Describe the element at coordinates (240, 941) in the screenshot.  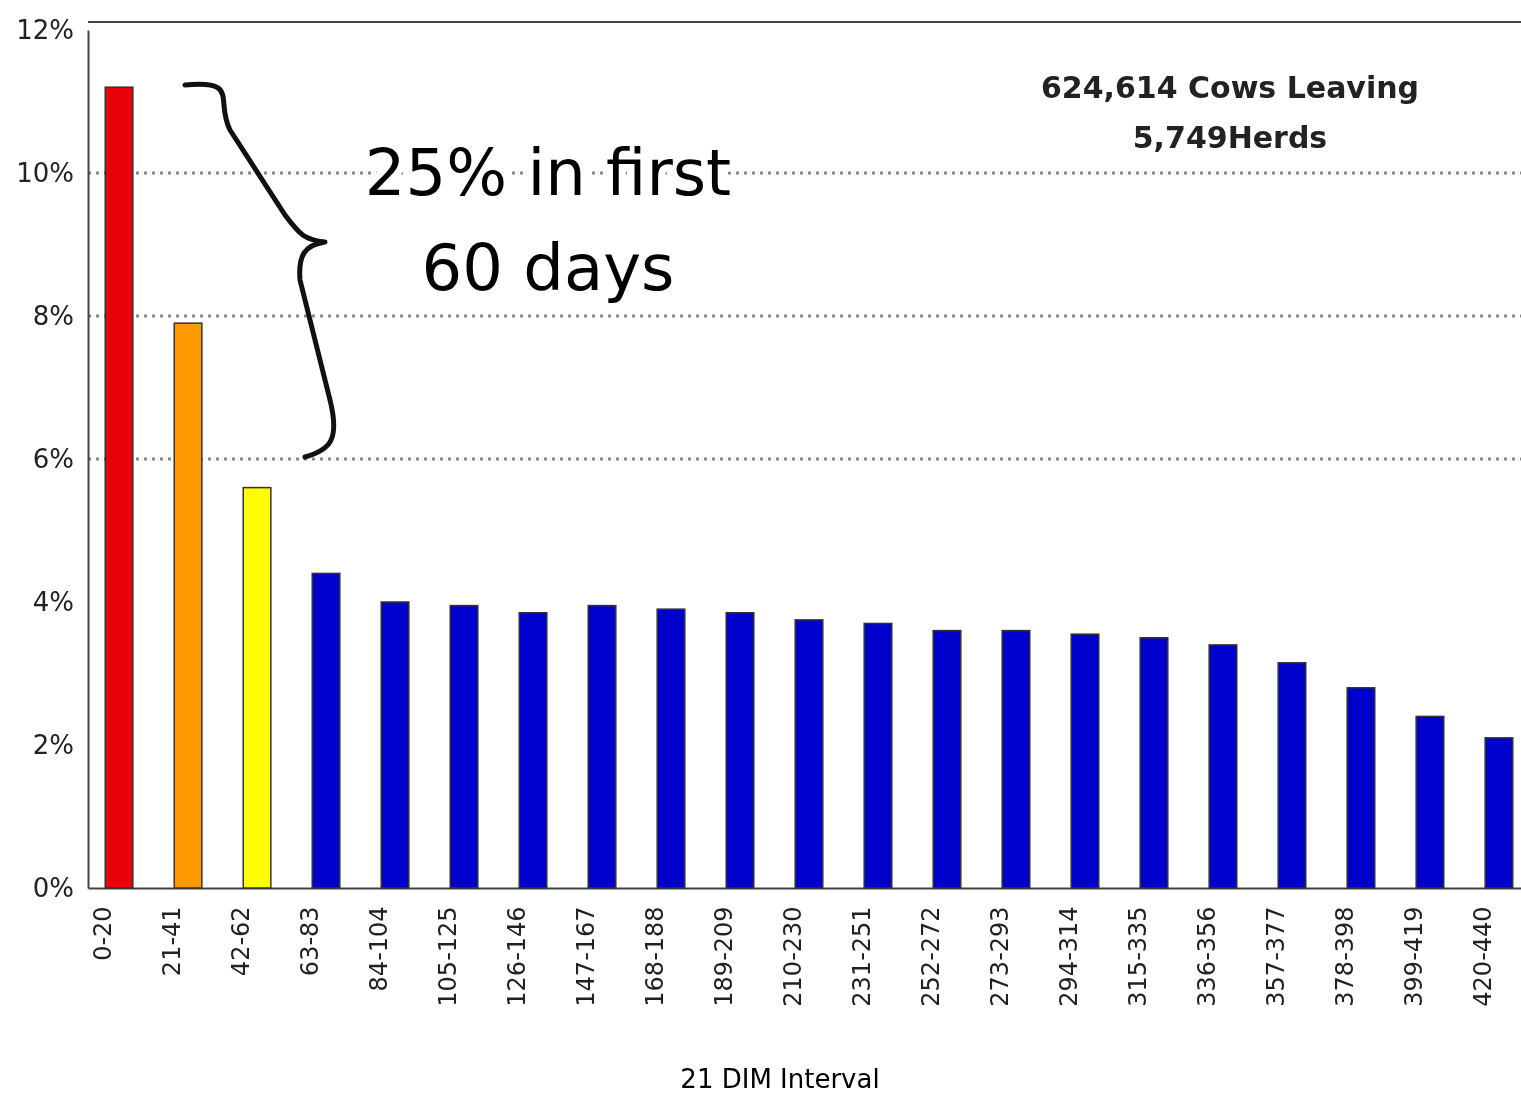
I see `x-tick-label: 42-62` at that location.